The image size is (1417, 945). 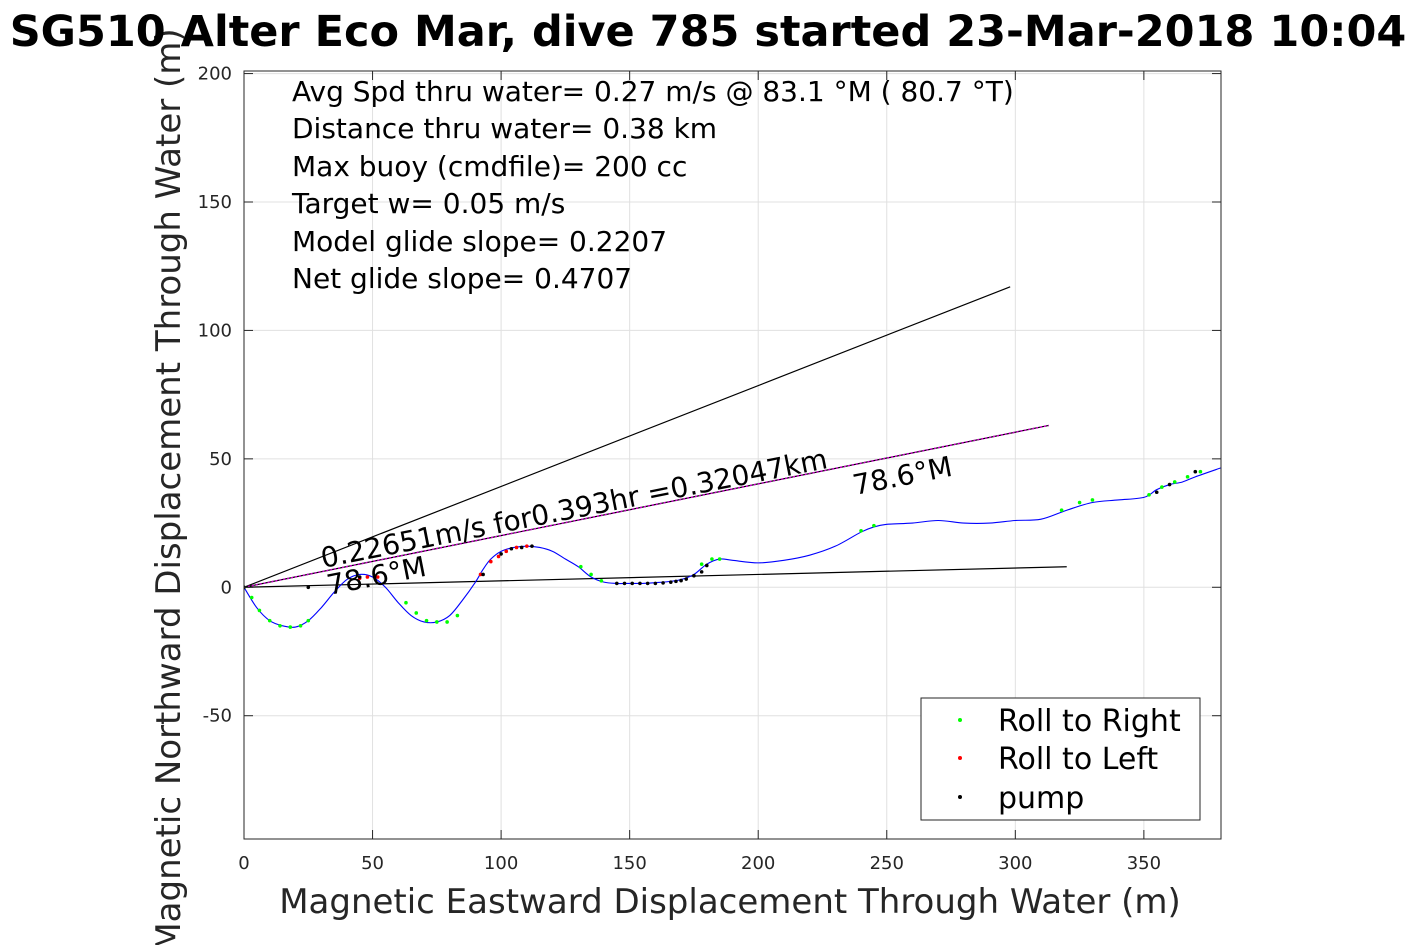 What do you see at coordinates (217, 716) in the screenshot?
I see `y-tick-label: -50` at bounding box center [217, 716].